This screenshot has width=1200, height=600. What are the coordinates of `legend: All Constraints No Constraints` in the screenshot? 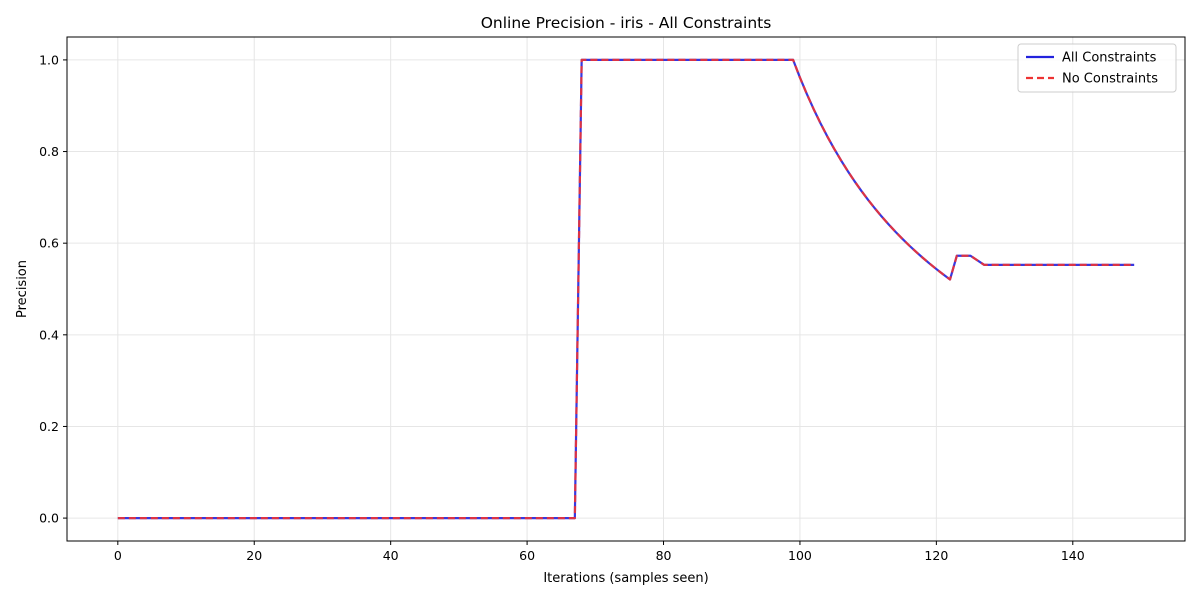 It's located at (1097, 68).